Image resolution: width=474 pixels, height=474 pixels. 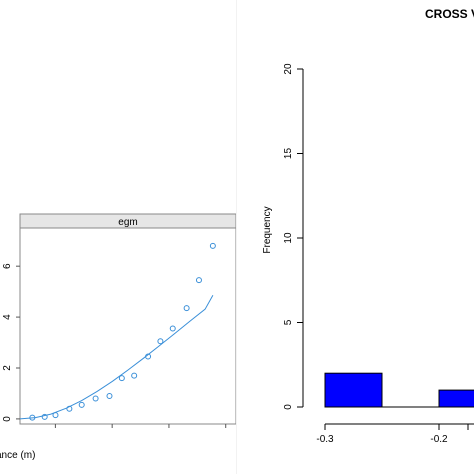 What do you see at coordinates (236, 237) in the screenshot?
I see `panel-divider` at bounding box center [236, 237].